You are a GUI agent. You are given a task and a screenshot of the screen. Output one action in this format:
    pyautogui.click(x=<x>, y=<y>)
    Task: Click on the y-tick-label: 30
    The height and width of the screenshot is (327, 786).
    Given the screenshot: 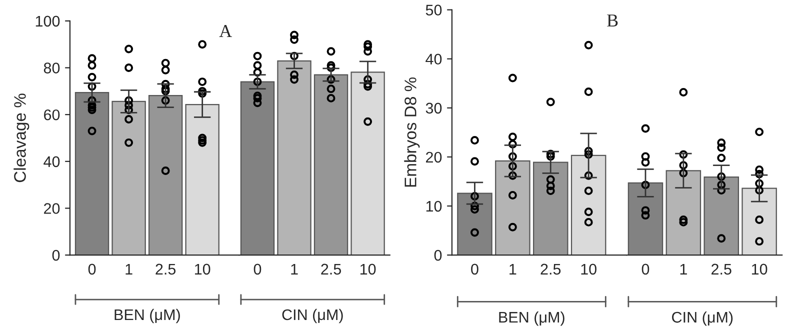 What is the action you would take?
    pyautogui.click(x=434, y=108)
    